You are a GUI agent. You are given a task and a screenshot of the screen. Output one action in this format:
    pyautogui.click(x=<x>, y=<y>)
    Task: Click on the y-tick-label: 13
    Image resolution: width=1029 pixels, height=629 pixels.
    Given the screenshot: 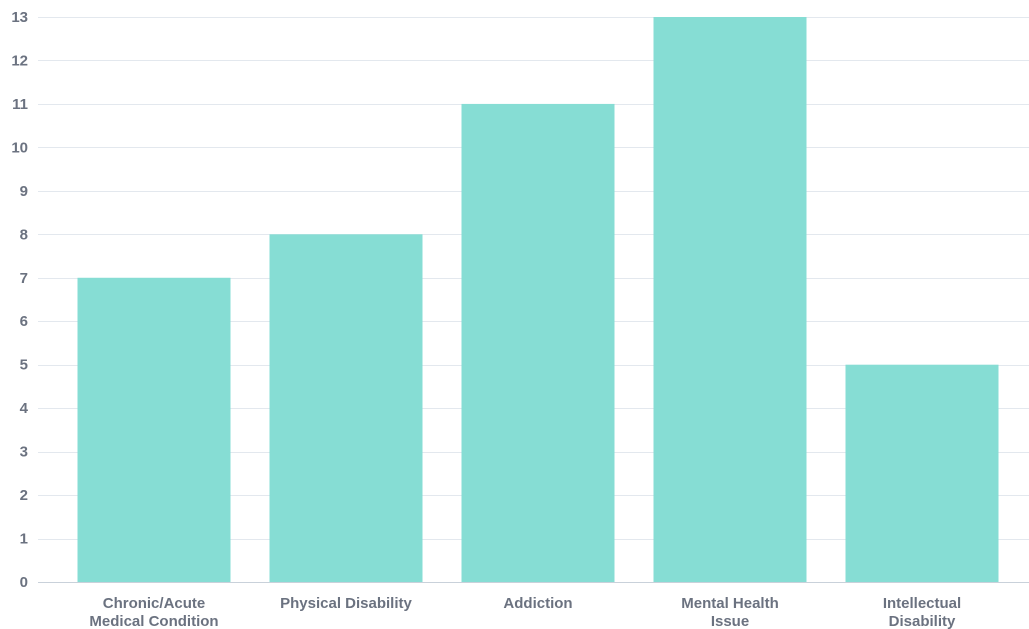 What is the action you would take?
    pyautogui.click(x=19, y=17)
    